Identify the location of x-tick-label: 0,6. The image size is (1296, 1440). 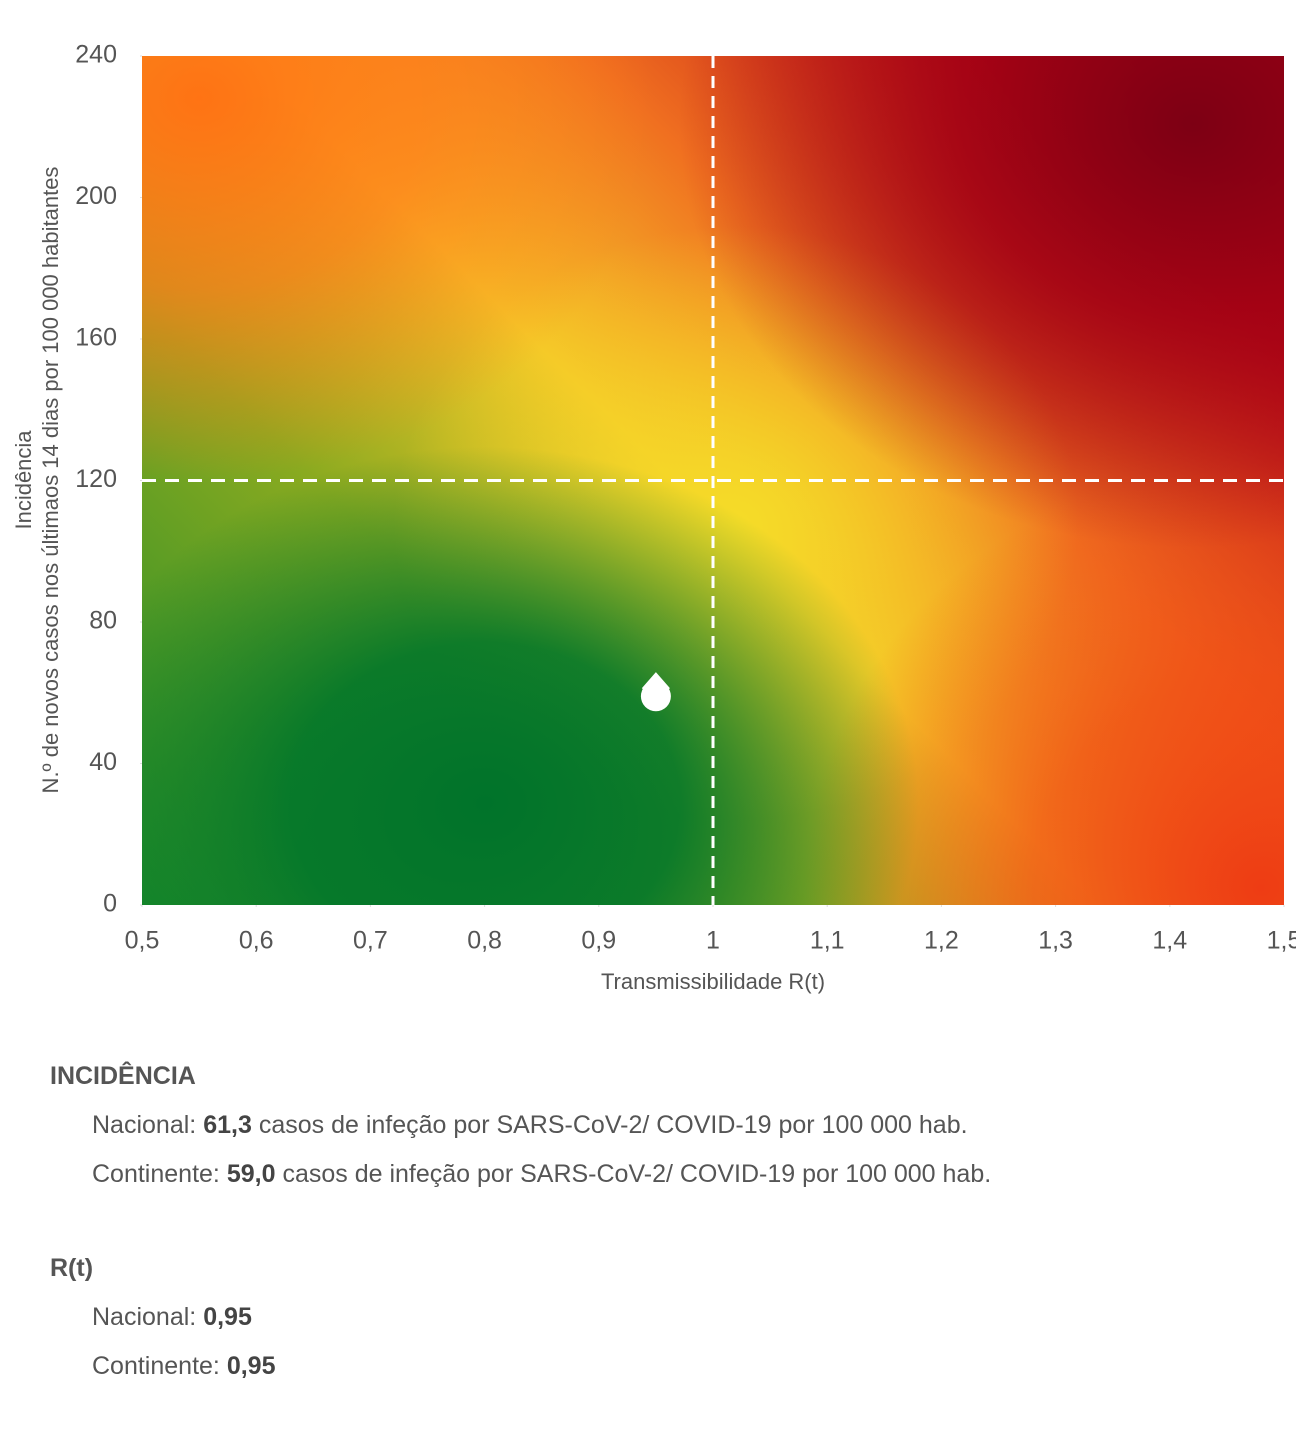
(256, 941).